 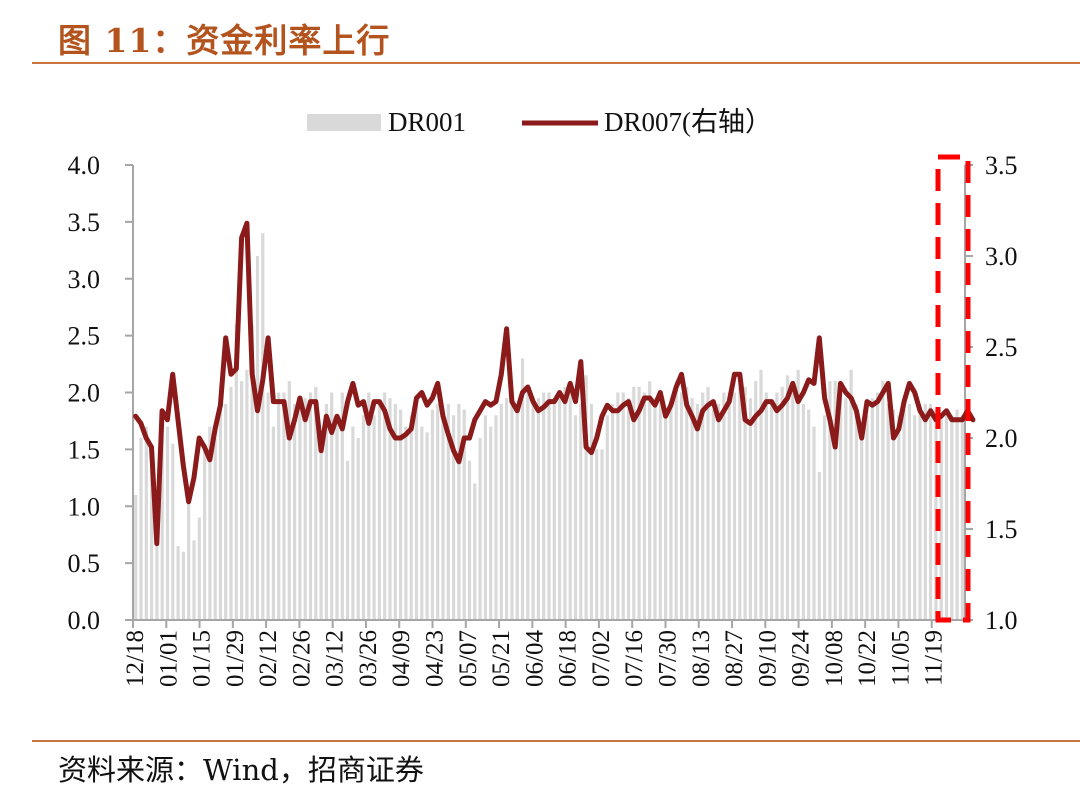 I want to click on x-tick-label: 03/12, so click(x=335, y=658).